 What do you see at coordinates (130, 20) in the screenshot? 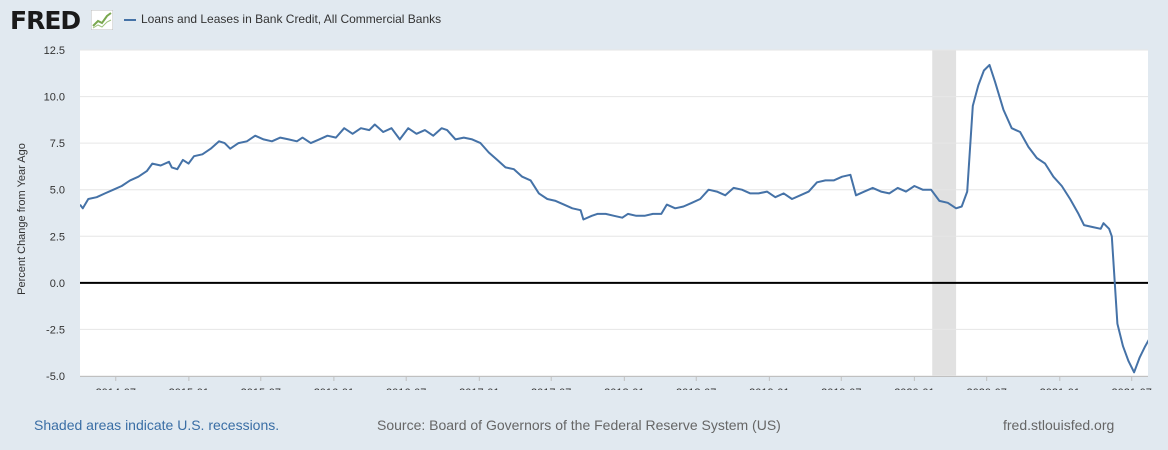
I see `legend-swatch` at bounding box center [130, 20].